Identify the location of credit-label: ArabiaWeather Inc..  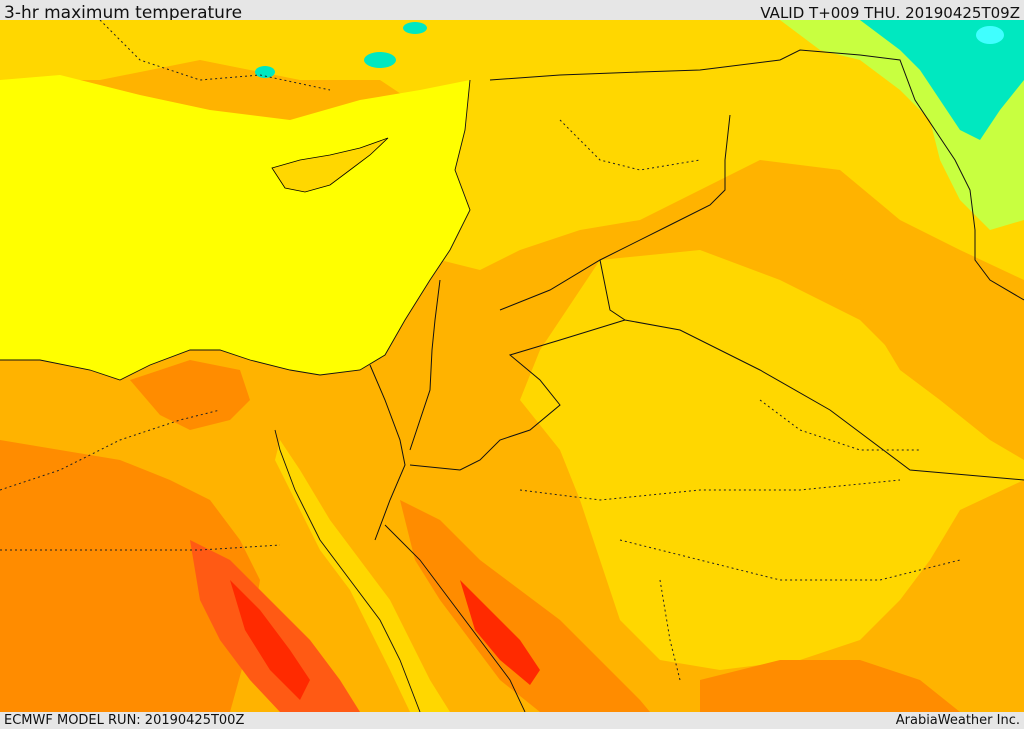
(957, 720).